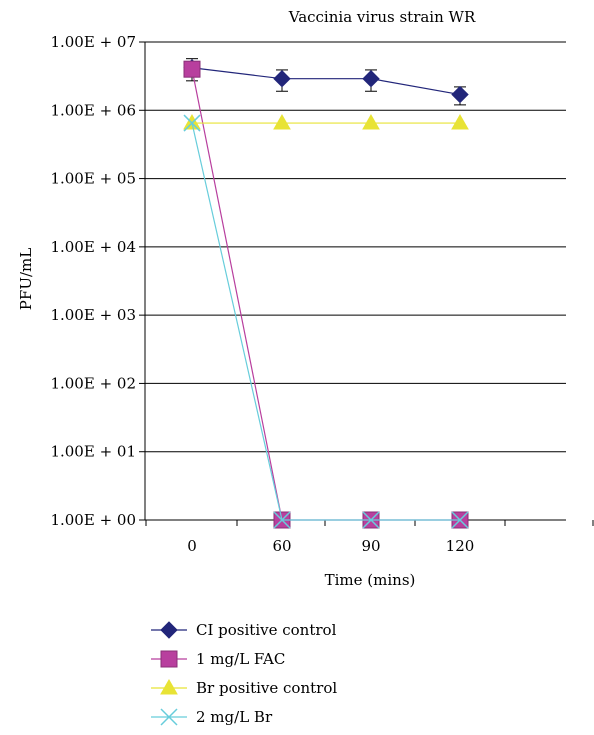 The height and width of the screenshot is (735, 594). Describe the element at coordinates (281, 546) in the screenshot. I see `x-tick-label: 60` at that location.